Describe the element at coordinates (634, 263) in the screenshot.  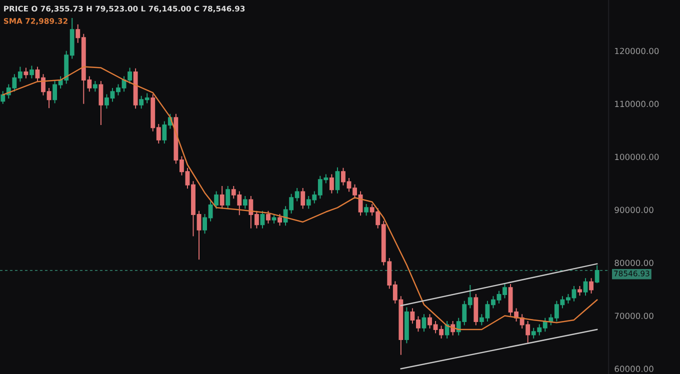
I see `y-tick-label: 80000.00` at that location.